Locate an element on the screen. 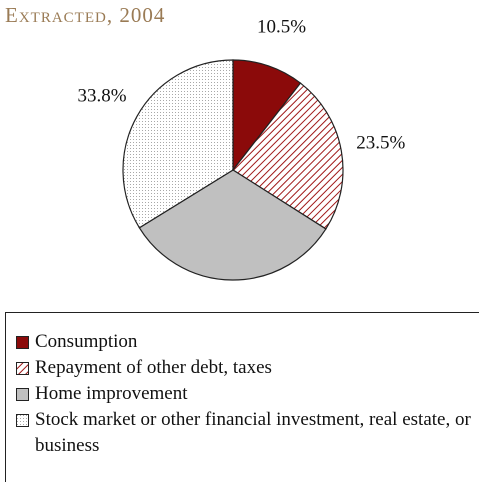  value-label: 10.5% is located at coordinates (281, 26).